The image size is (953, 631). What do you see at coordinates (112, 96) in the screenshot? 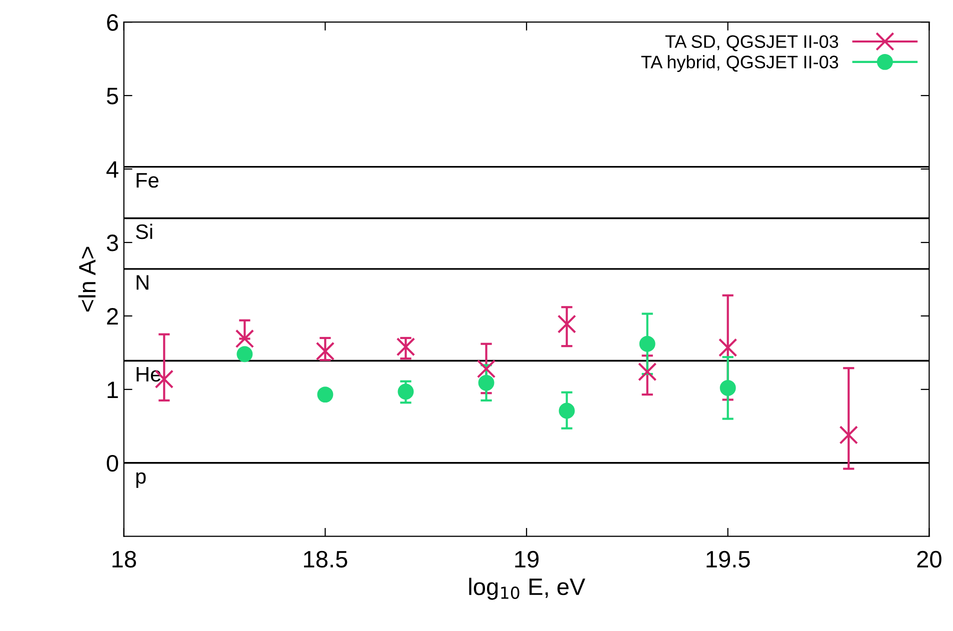
I see `y-tick-label: 5` at bounding box center [112, 96].